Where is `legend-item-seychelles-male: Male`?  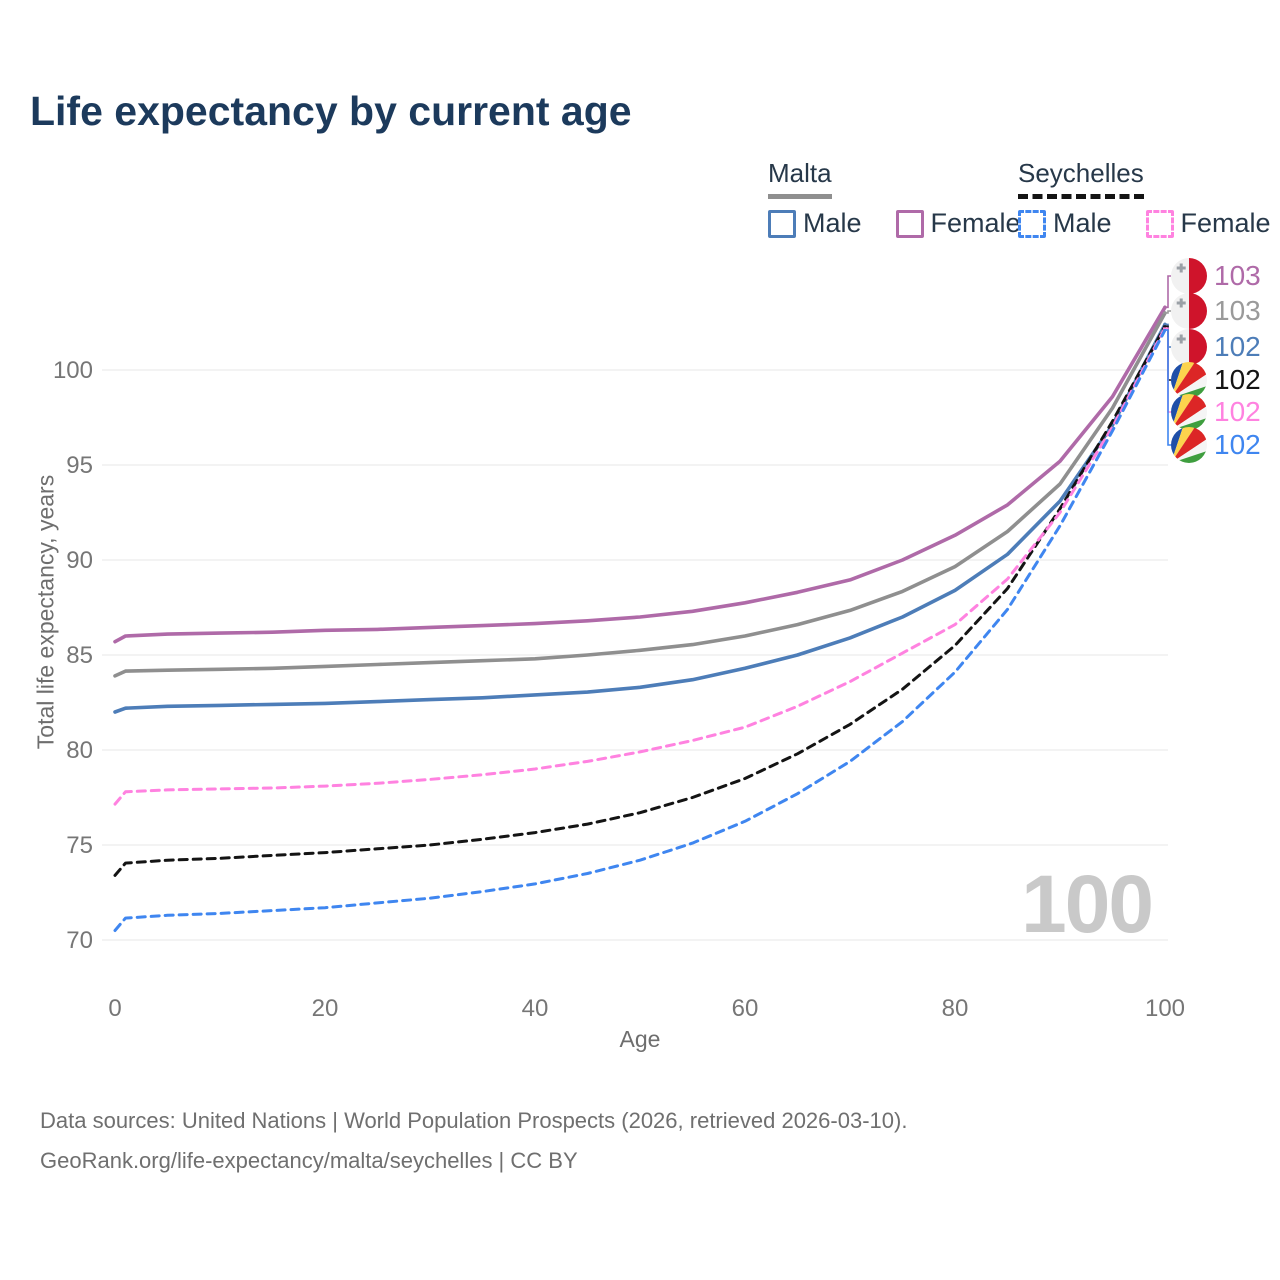
legend-item-seychelles-male: Male is located at coordinates (1065, 223).